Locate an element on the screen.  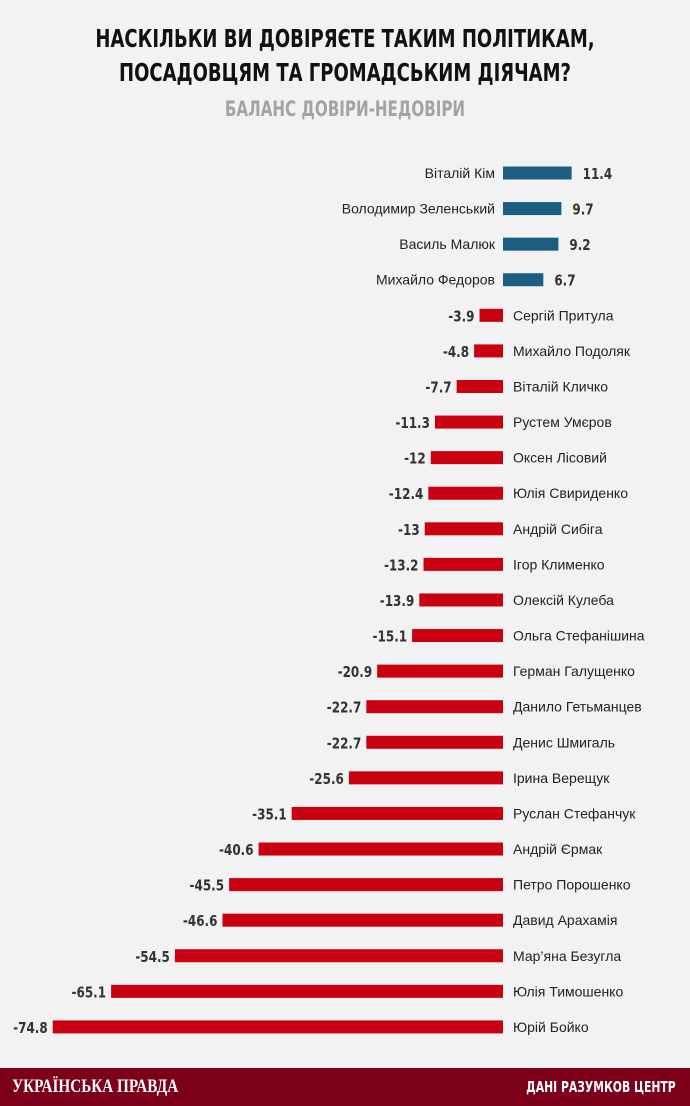
category-label: Віталій Кім is located at coordinates (460, 173).